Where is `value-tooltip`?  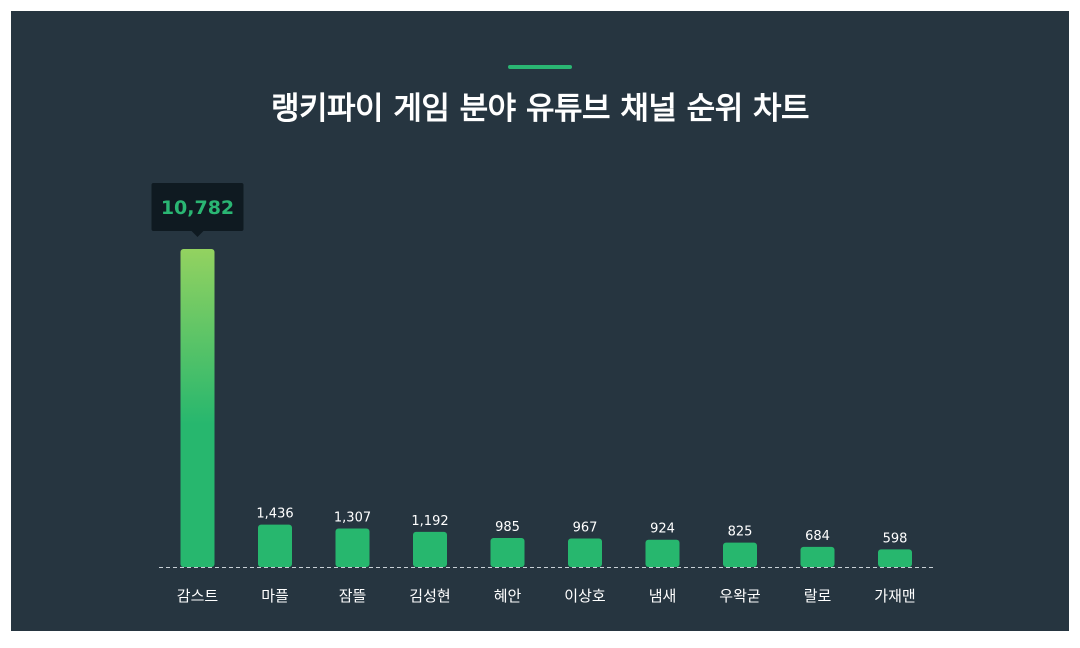
value-tooltip is located at coordinates (197, 207).